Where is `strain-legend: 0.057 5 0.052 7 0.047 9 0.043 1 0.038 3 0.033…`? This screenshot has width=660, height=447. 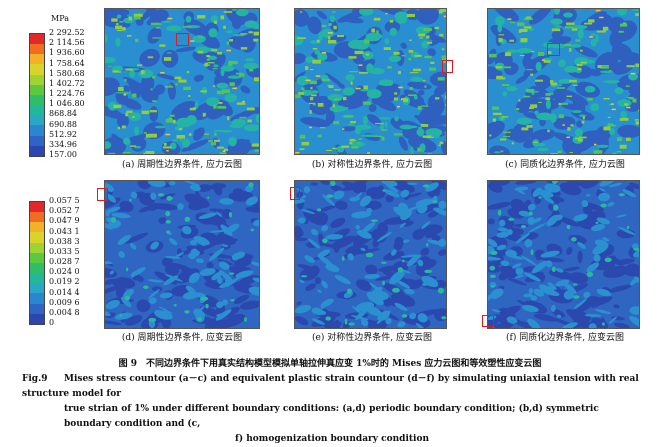
strain-legend: 0.057 5 0.052 7 0.047 9 0.043 1 0.038 3 0.033… is located at coordinates (60, 265).